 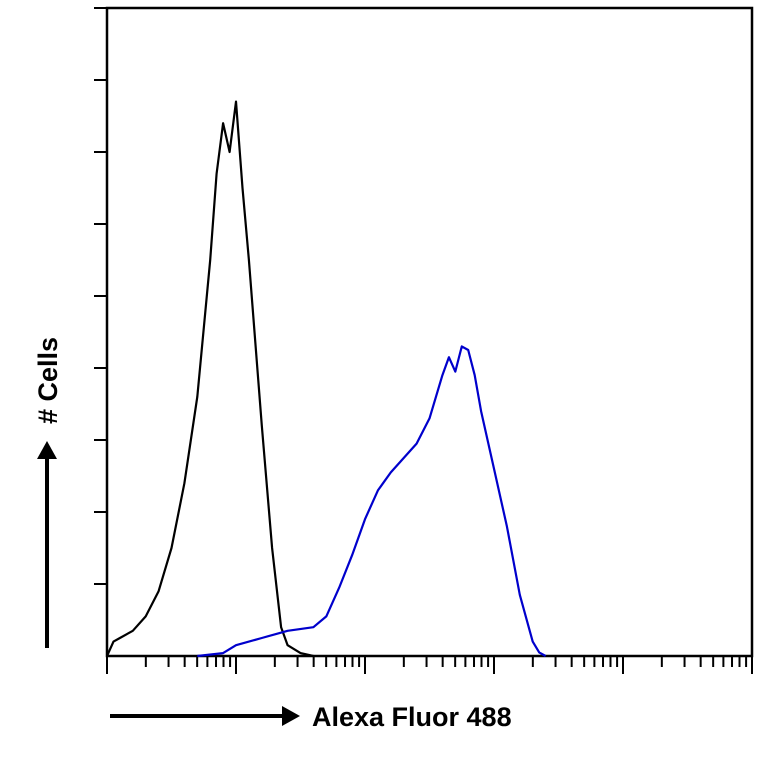 What do you see at coordinates (412, 717) in the screenshot?
I see `x-axis-title: Alexa Fluor 488` at bounding box center [412, 717].